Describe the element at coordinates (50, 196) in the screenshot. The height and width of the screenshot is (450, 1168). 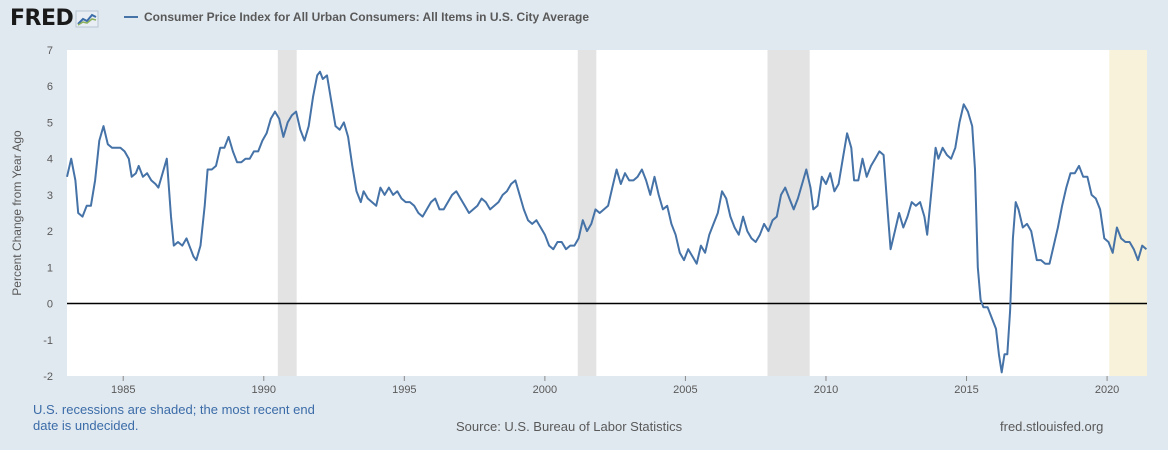
I see `y-tick-label: 3` at that location.